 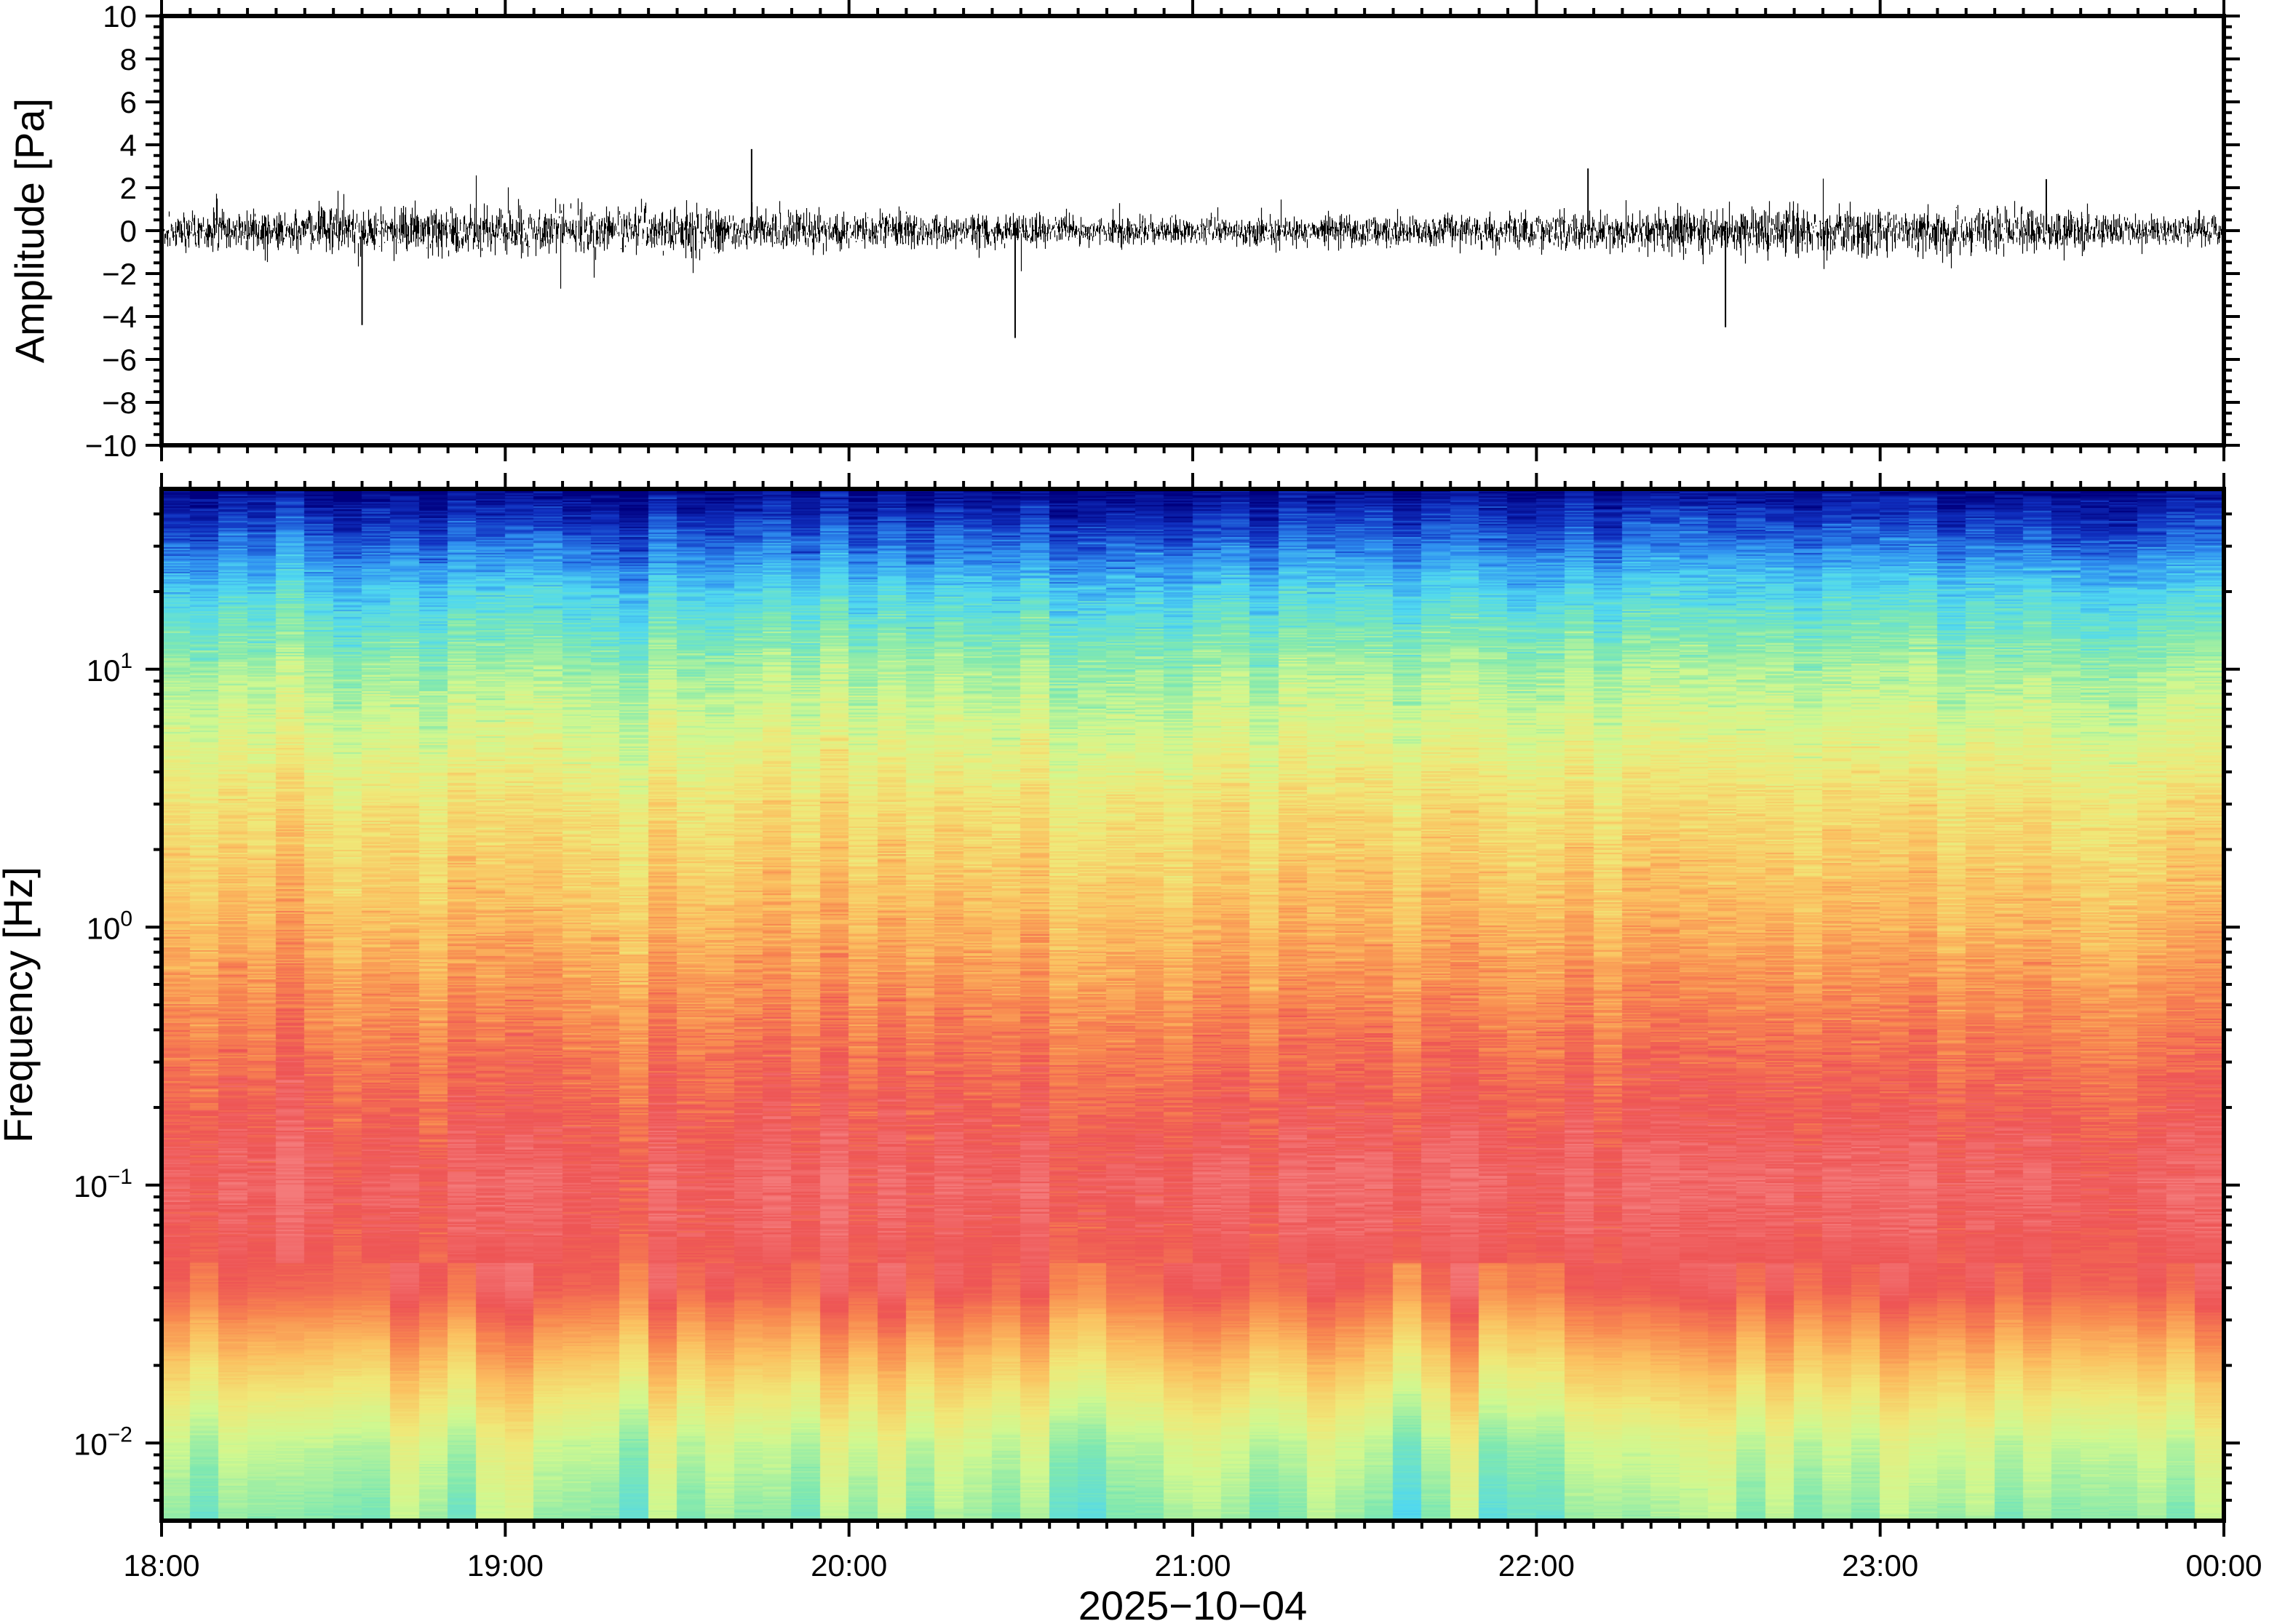 I want to click on time-tick-label: 22:00, so click(x=1537, y=1565).